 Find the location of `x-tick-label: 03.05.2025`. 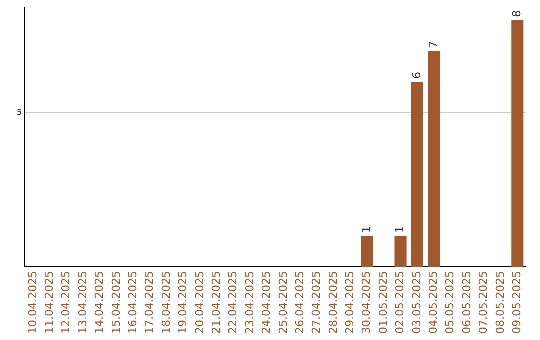

x-tick-label: 03.05.2025 is located at coordinates (417, 302).